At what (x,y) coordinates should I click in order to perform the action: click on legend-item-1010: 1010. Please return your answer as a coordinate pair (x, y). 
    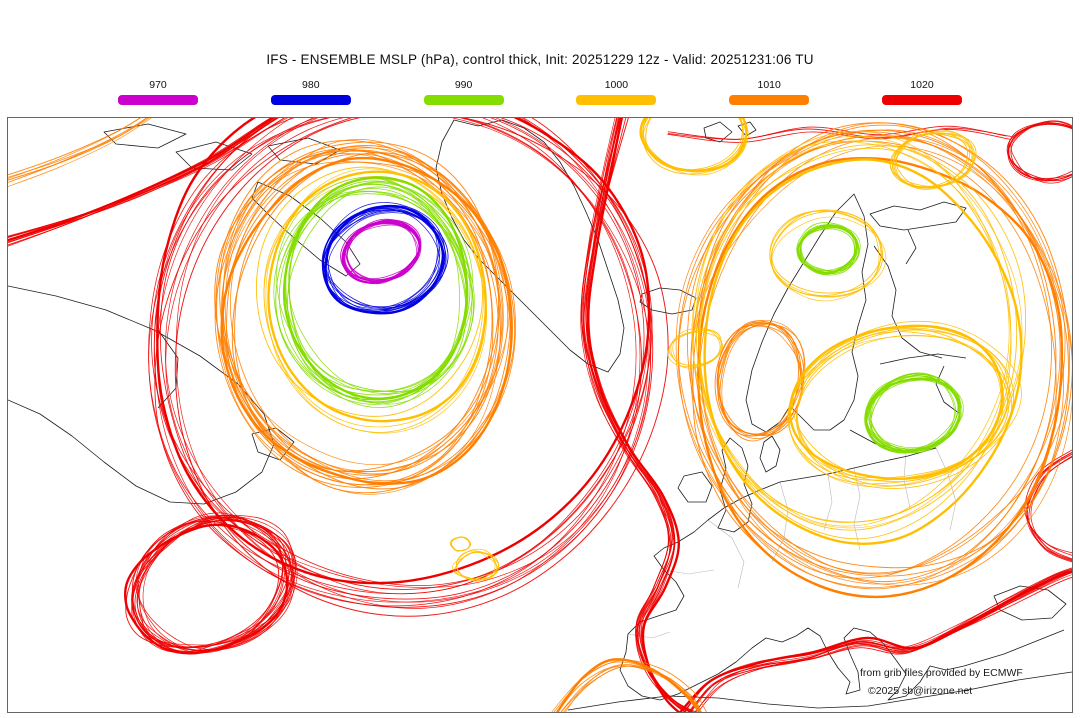
    Looking at the image, I should click on (769, 92).